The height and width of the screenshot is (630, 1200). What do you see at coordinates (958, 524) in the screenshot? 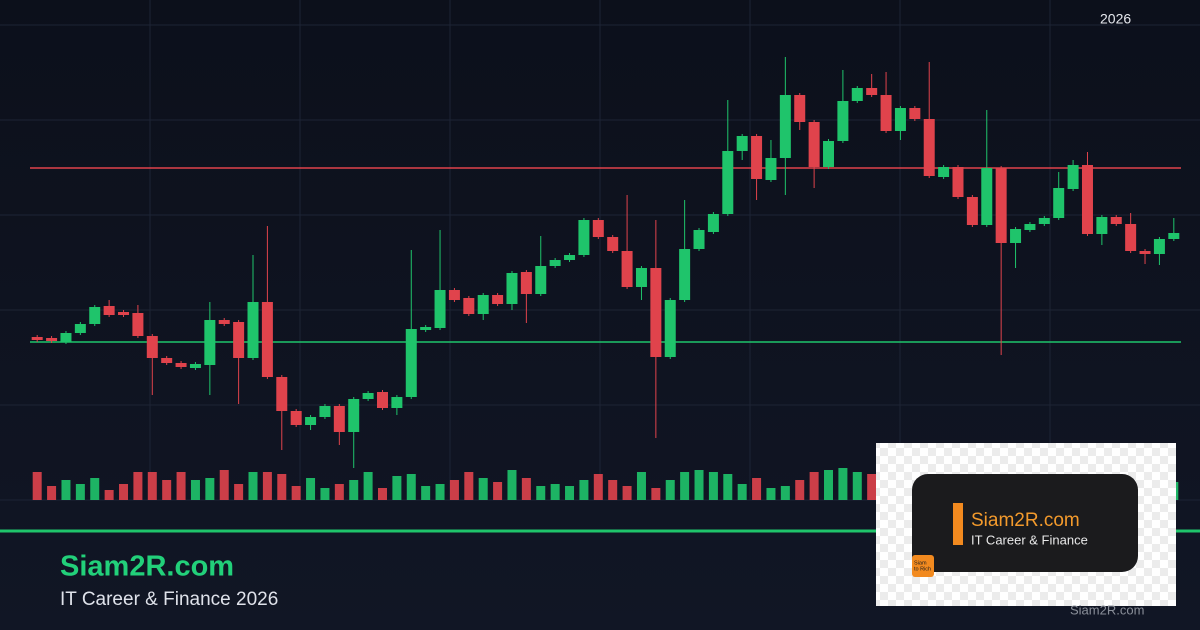
I see `logo-bar` at bounding box center [958, 524].